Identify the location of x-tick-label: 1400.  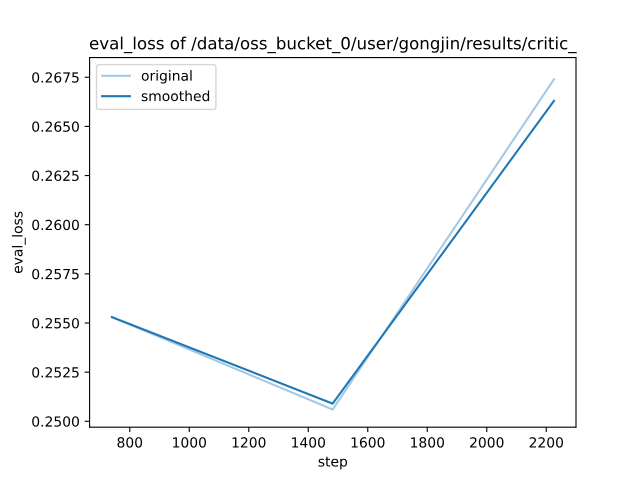
(309, 442).